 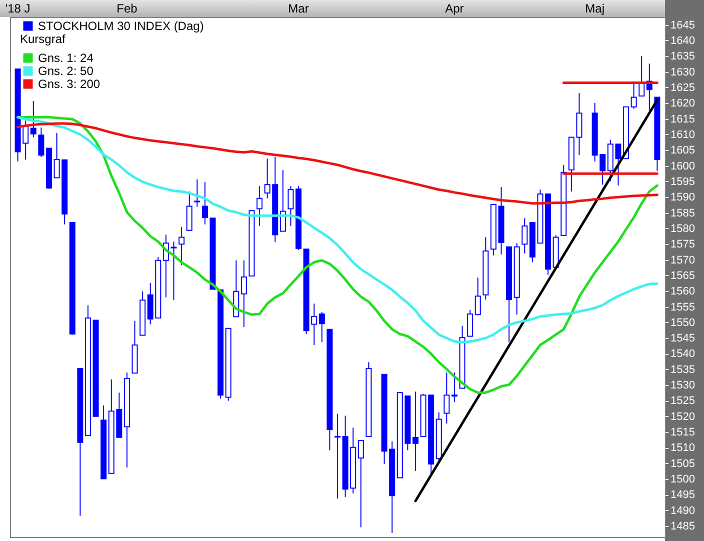 I want to click on y-tick-label: 1640, so click(x=682, y=40).